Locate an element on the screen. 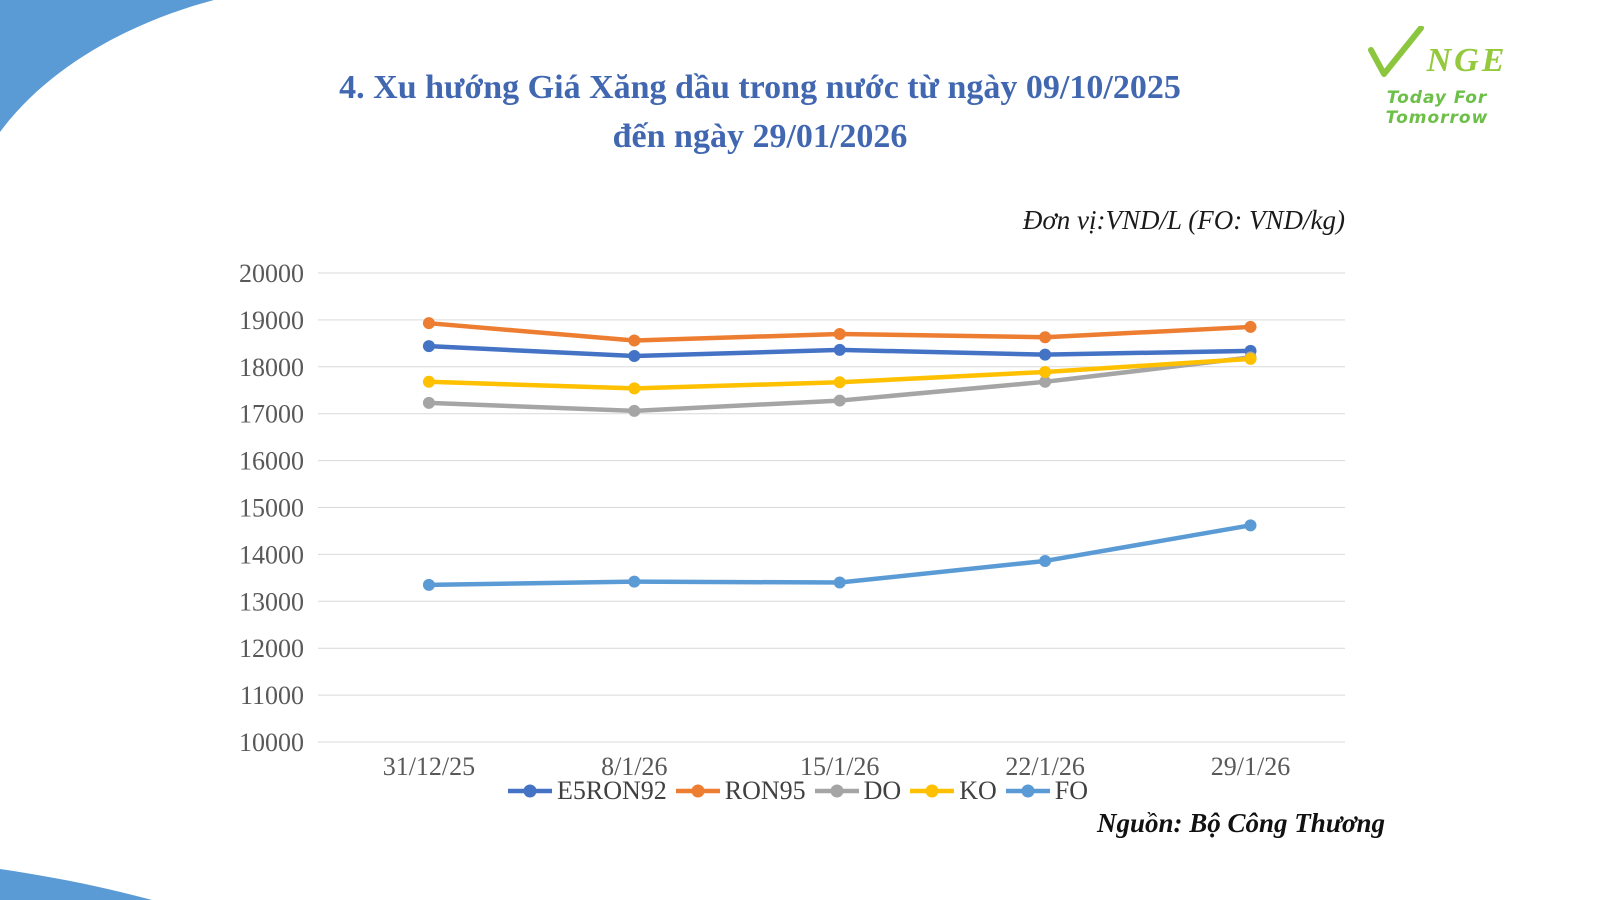  source-note: Nguồn: Bộ Công Thương is located at coordinates (1241, 823).